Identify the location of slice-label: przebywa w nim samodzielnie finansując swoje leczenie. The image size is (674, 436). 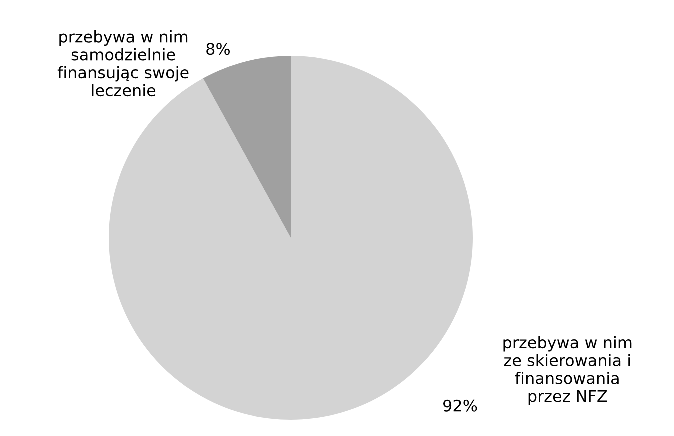
(123, 63).